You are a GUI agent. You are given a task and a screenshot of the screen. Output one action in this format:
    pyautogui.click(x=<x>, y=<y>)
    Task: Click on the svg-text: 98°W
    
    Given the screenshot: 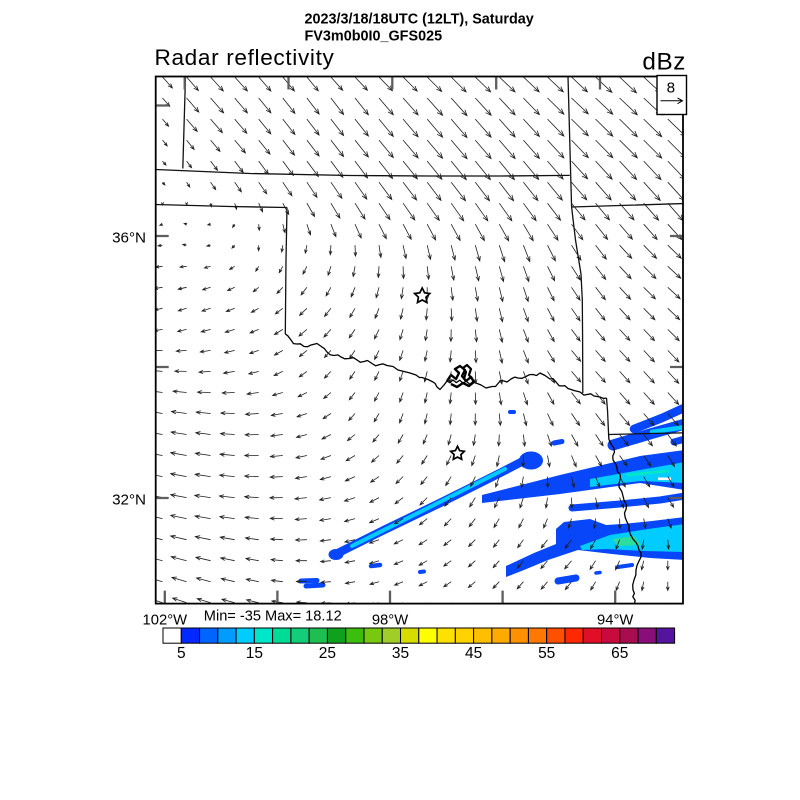 What is the action you would take?
    pyautogui.click(x=390, y=620)
    